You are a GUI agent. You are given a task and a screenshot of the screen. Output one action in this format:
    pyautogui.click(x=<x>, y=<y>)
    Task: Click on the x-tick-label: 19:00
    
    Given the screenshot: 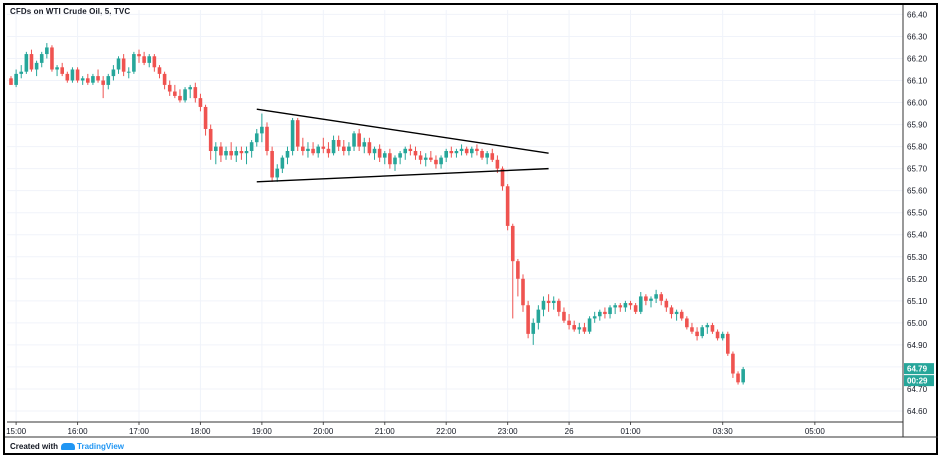 What is the action you would take?
    pyautogui.click(x=262, y=431)
    